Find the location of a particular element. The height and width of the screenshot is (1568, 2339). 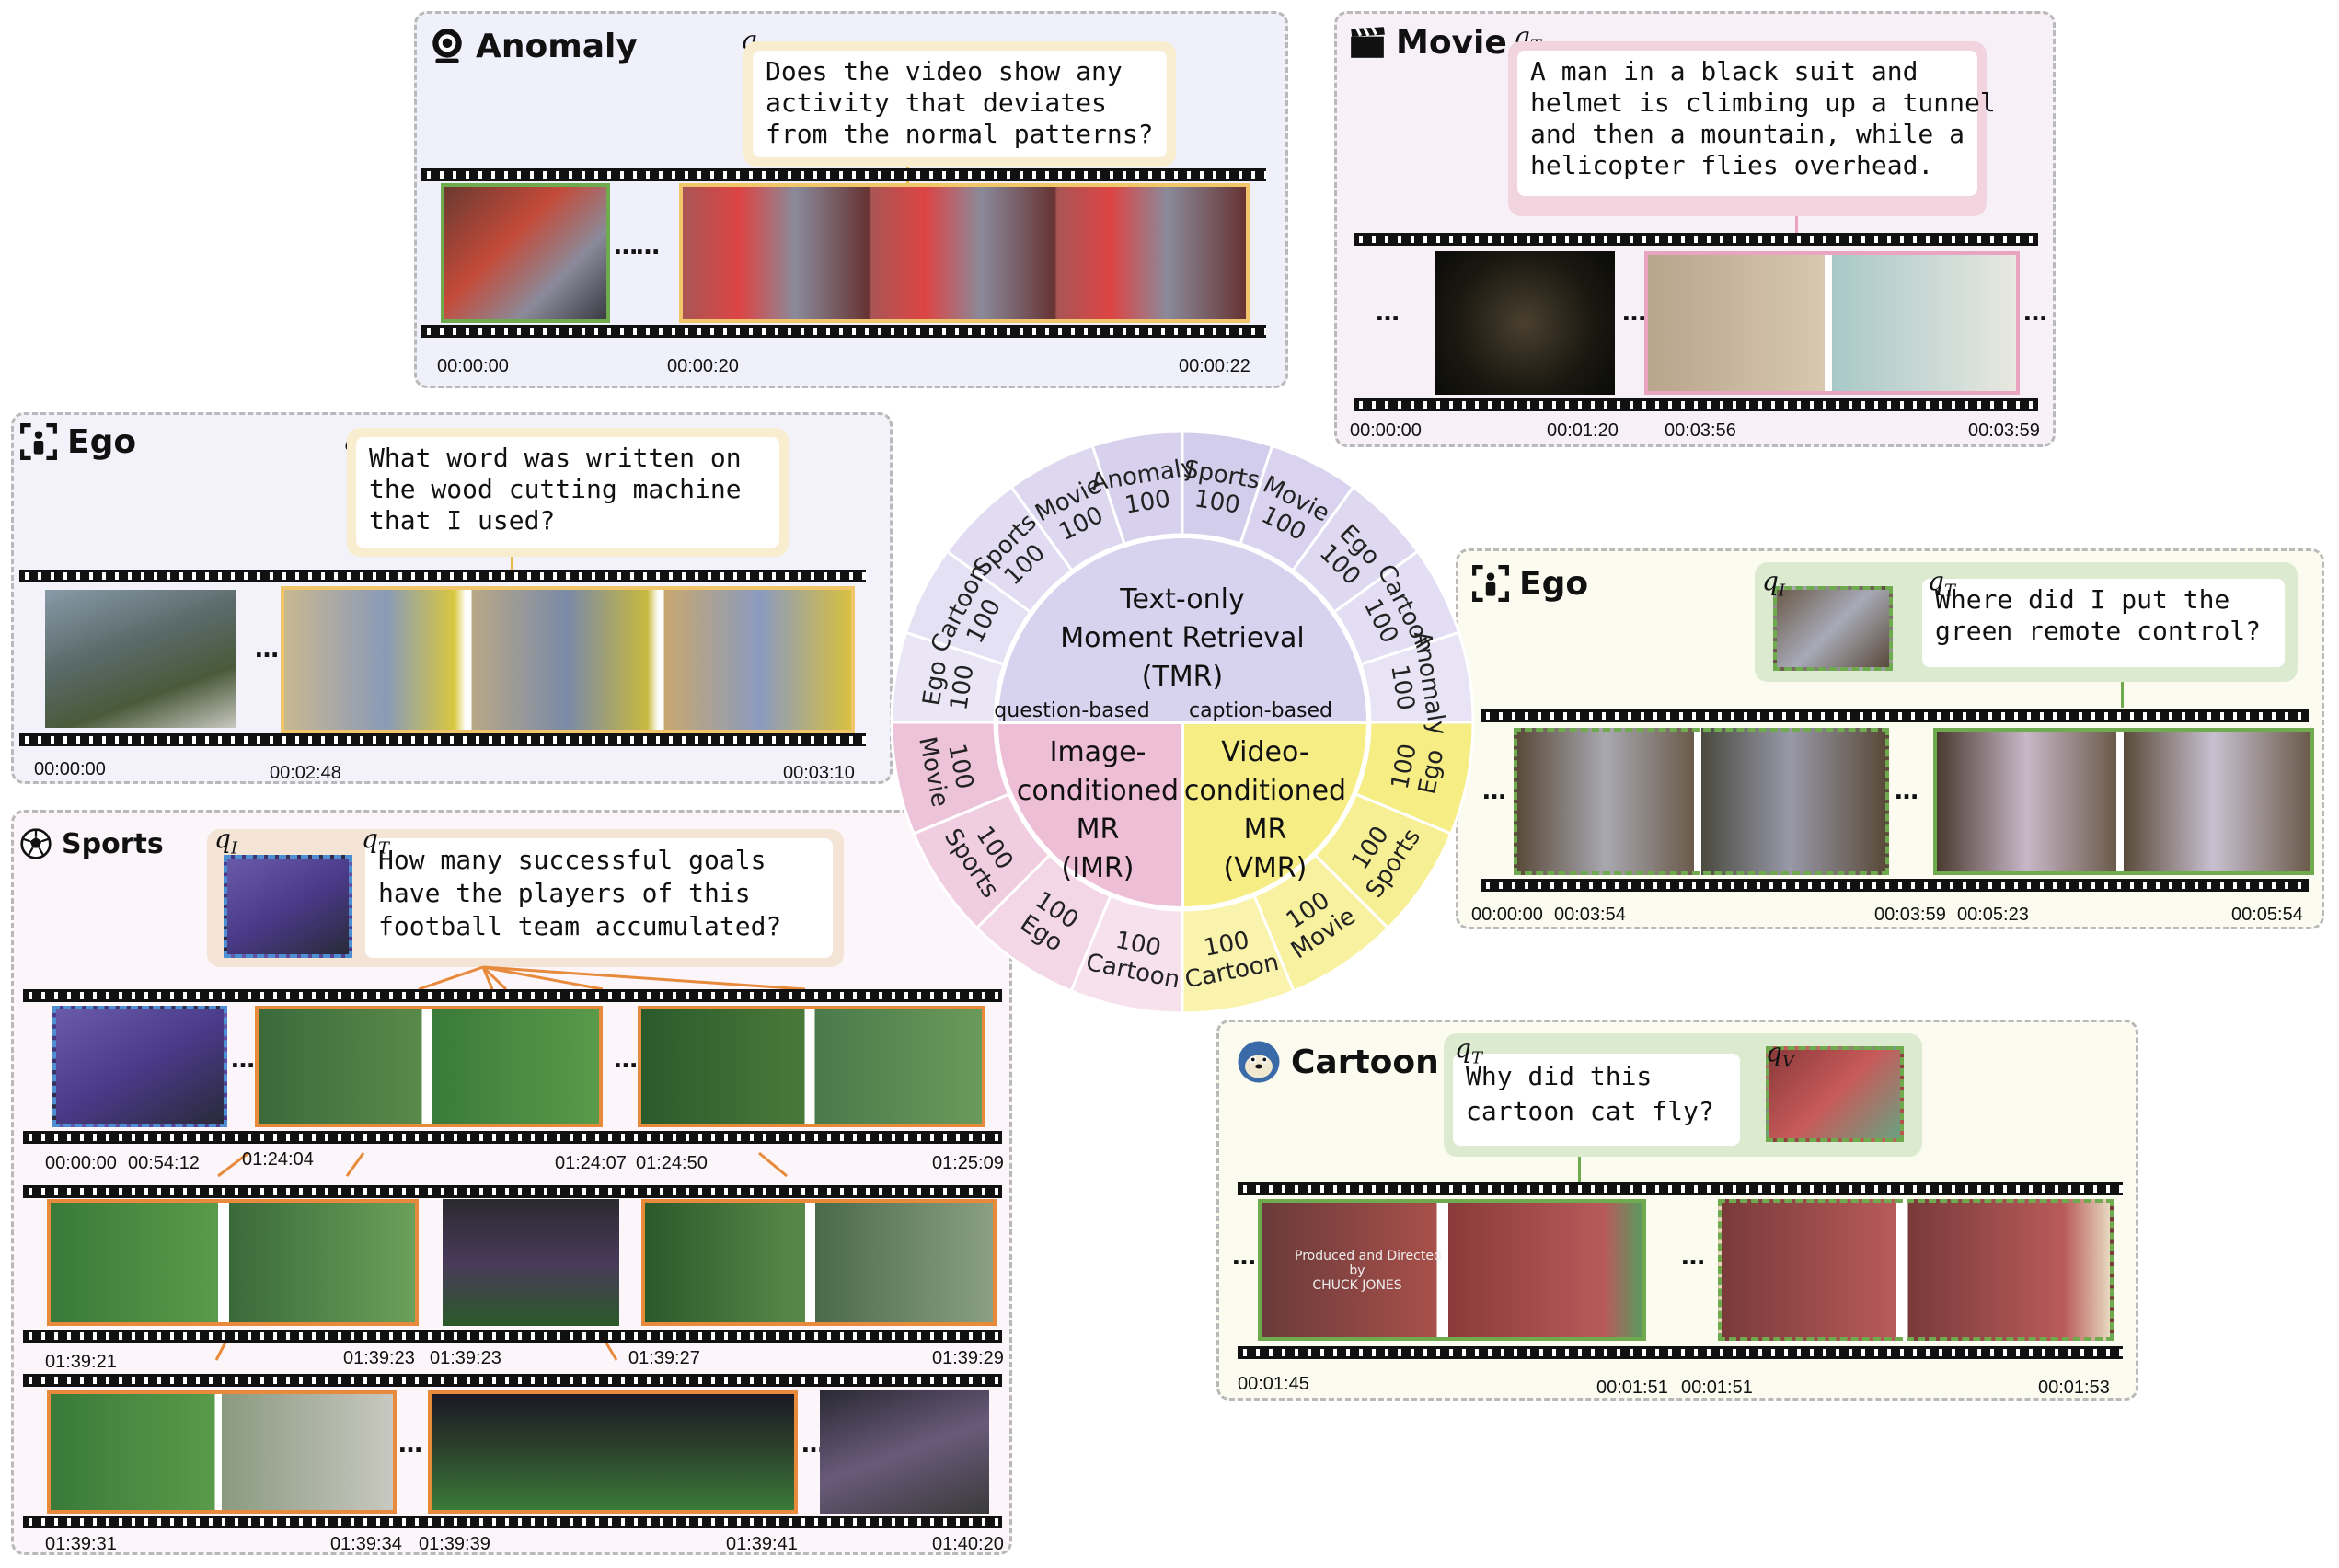

clapperboard-icon is located at coordinates (1368, 42).